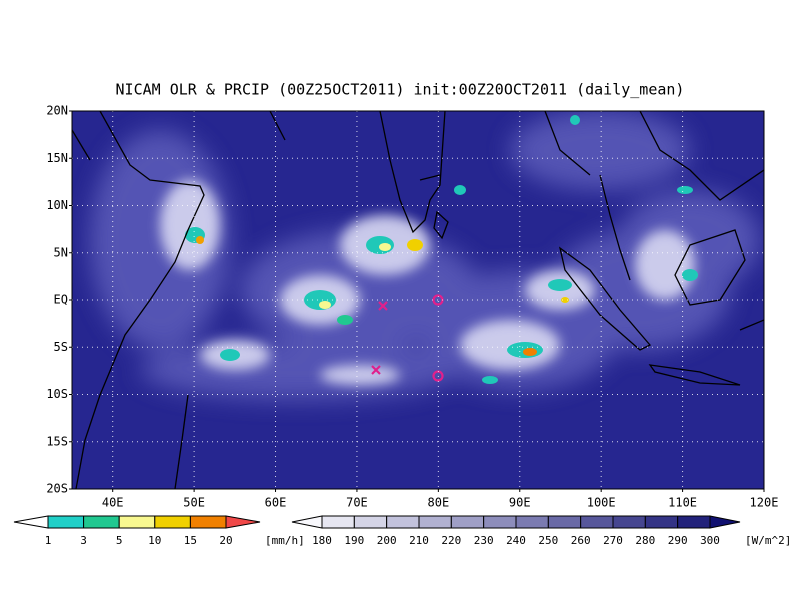 The height and width of the screenshot is (600, 800). What do you see at coordinates (194, 503) in the screenshot?
I see `lon-label: 50E` at bounding box center [194, 503].